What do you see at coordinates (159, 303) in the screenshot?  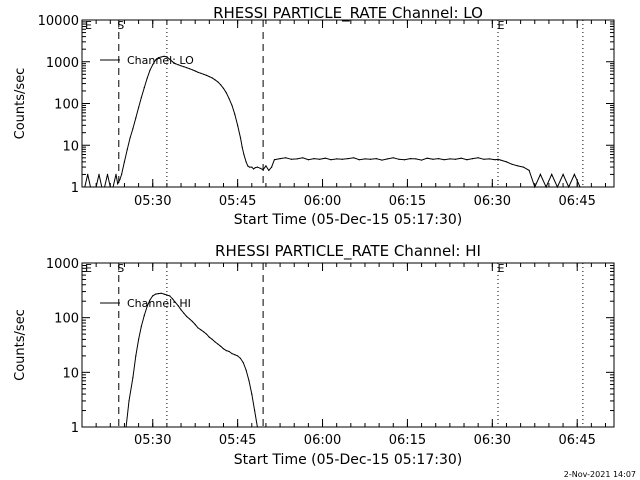 I see `legend-label: Channel: HI` at bounding box center [159, 303].